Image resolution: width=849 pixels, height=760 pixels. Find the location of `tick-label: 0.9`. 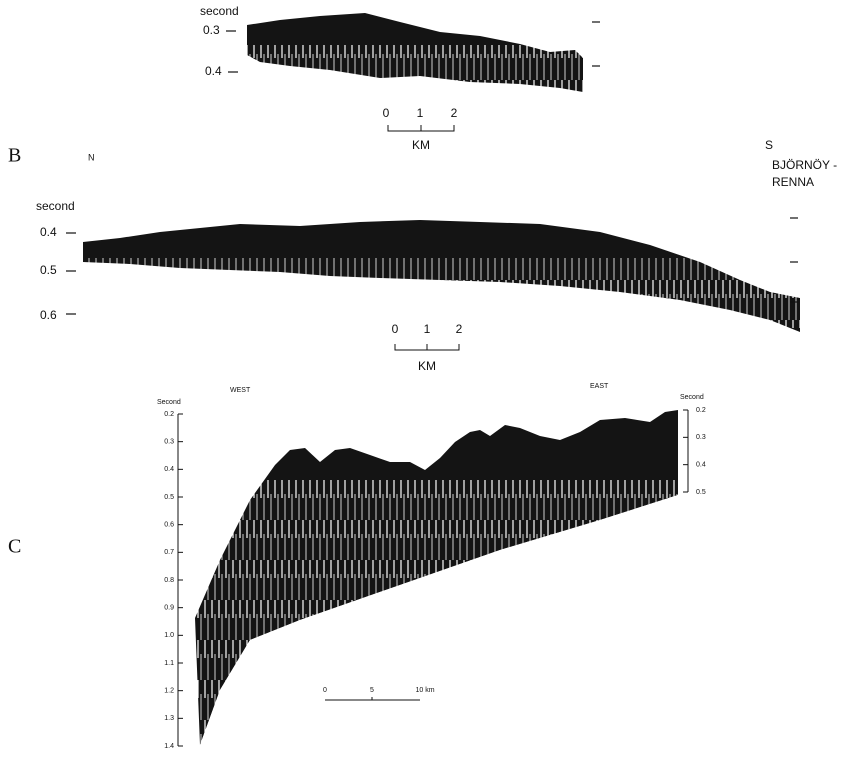

tick-label: 0.9 is located at coordinates (169, 608).